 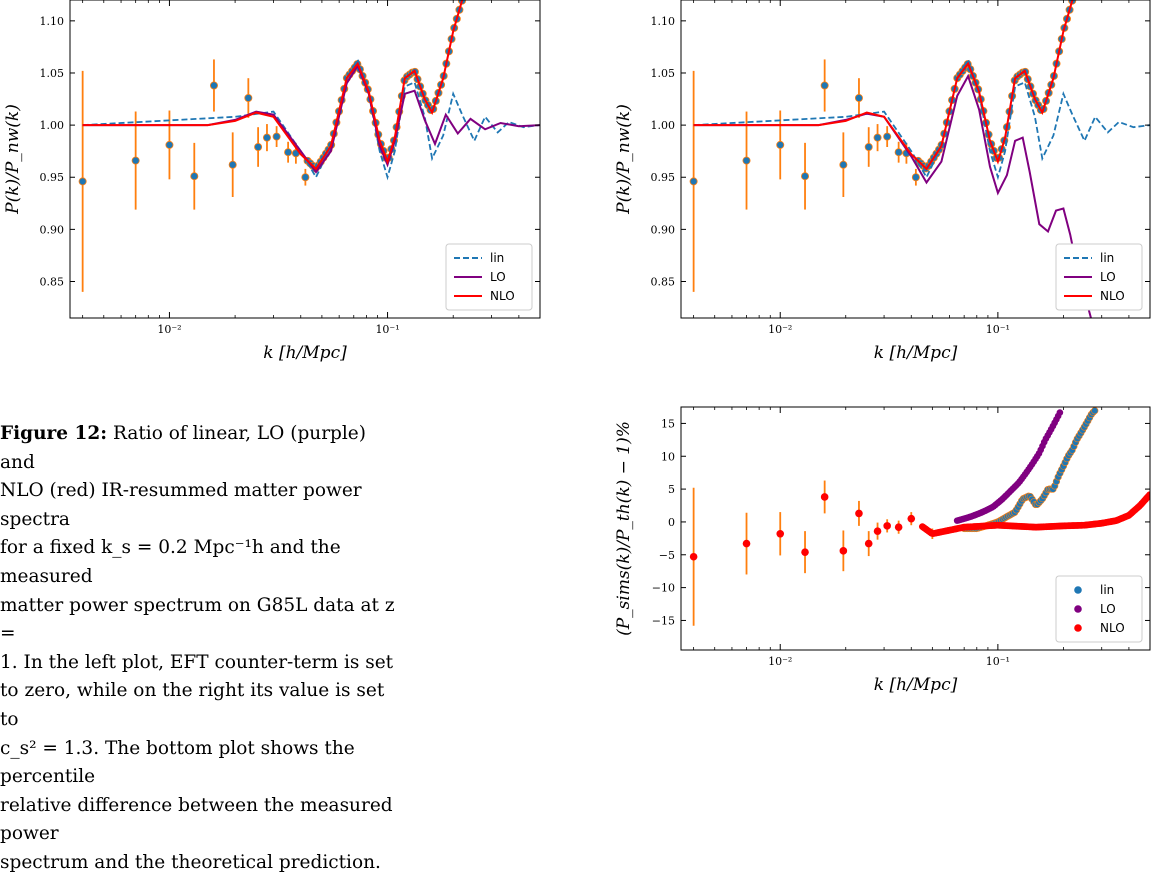 What do you see at coordinates (1078, 628) in the screenshot?
I see `legend-swatch-NLO` at bounding box center [1078, 628].